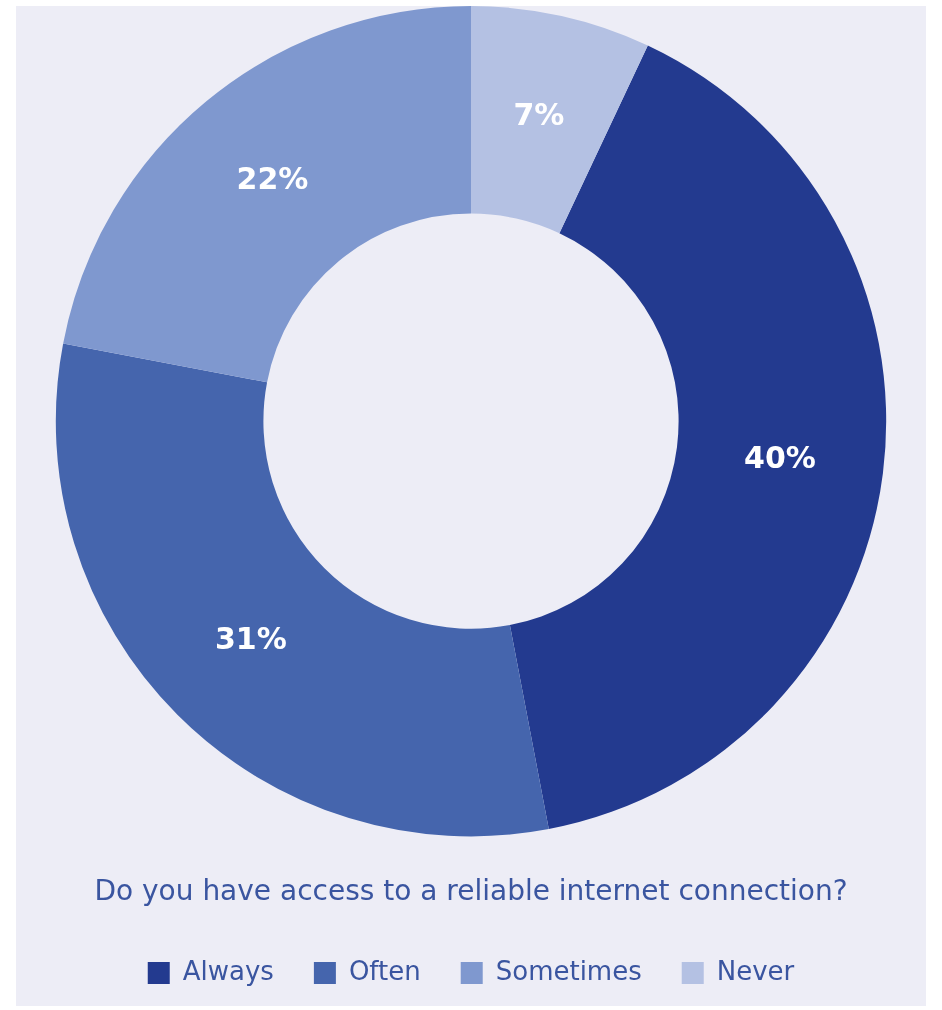  Describe the element at coordinates (539, 115) in the screenshot. I see `data-label: 7%` at that location.